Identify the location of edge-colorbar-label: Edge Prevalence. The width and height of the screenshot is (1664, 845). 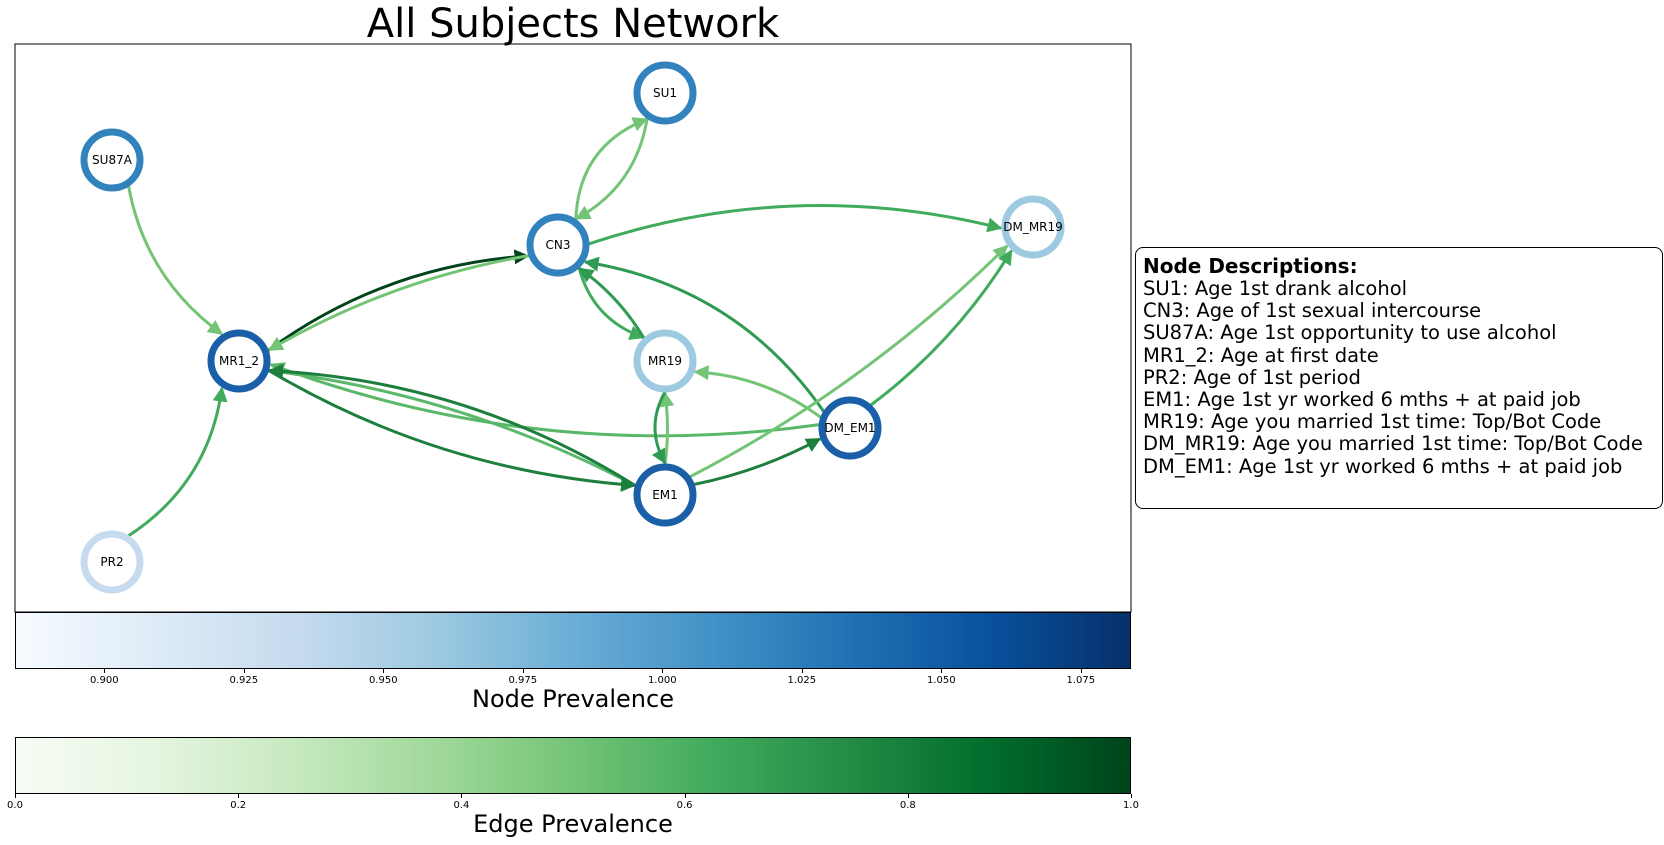
(573, 824).